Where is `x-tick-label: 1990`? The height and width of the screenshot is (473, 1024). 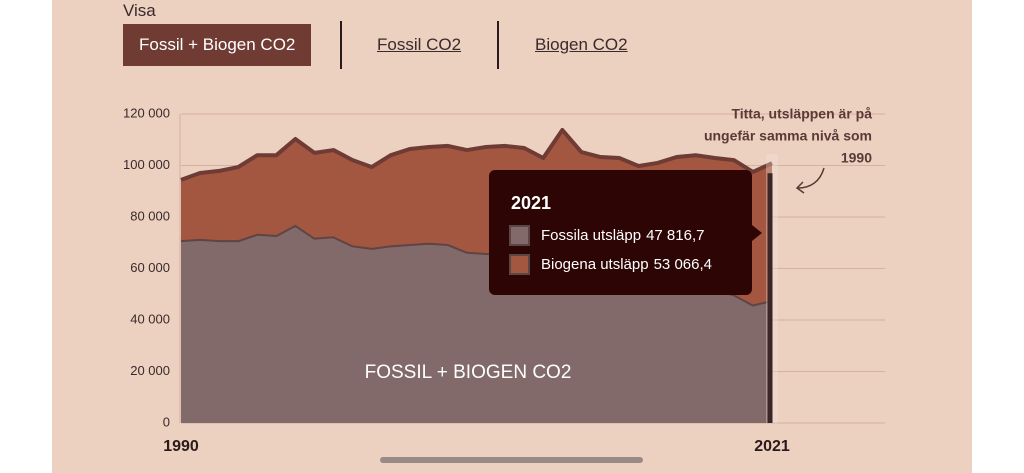
x-tick-label: 1990 is located at coordinates (181, 446).